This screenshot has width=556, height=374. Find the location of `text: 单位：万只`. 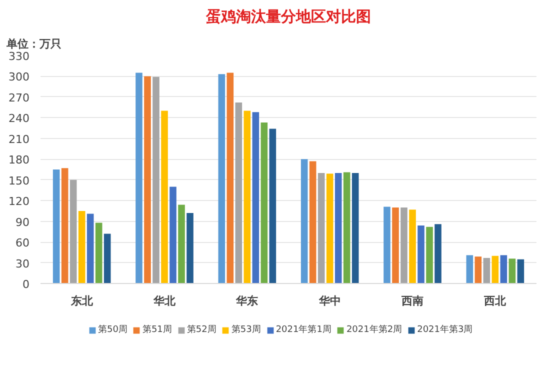

text: 单位：万只 is located at coordinates (34, 44).